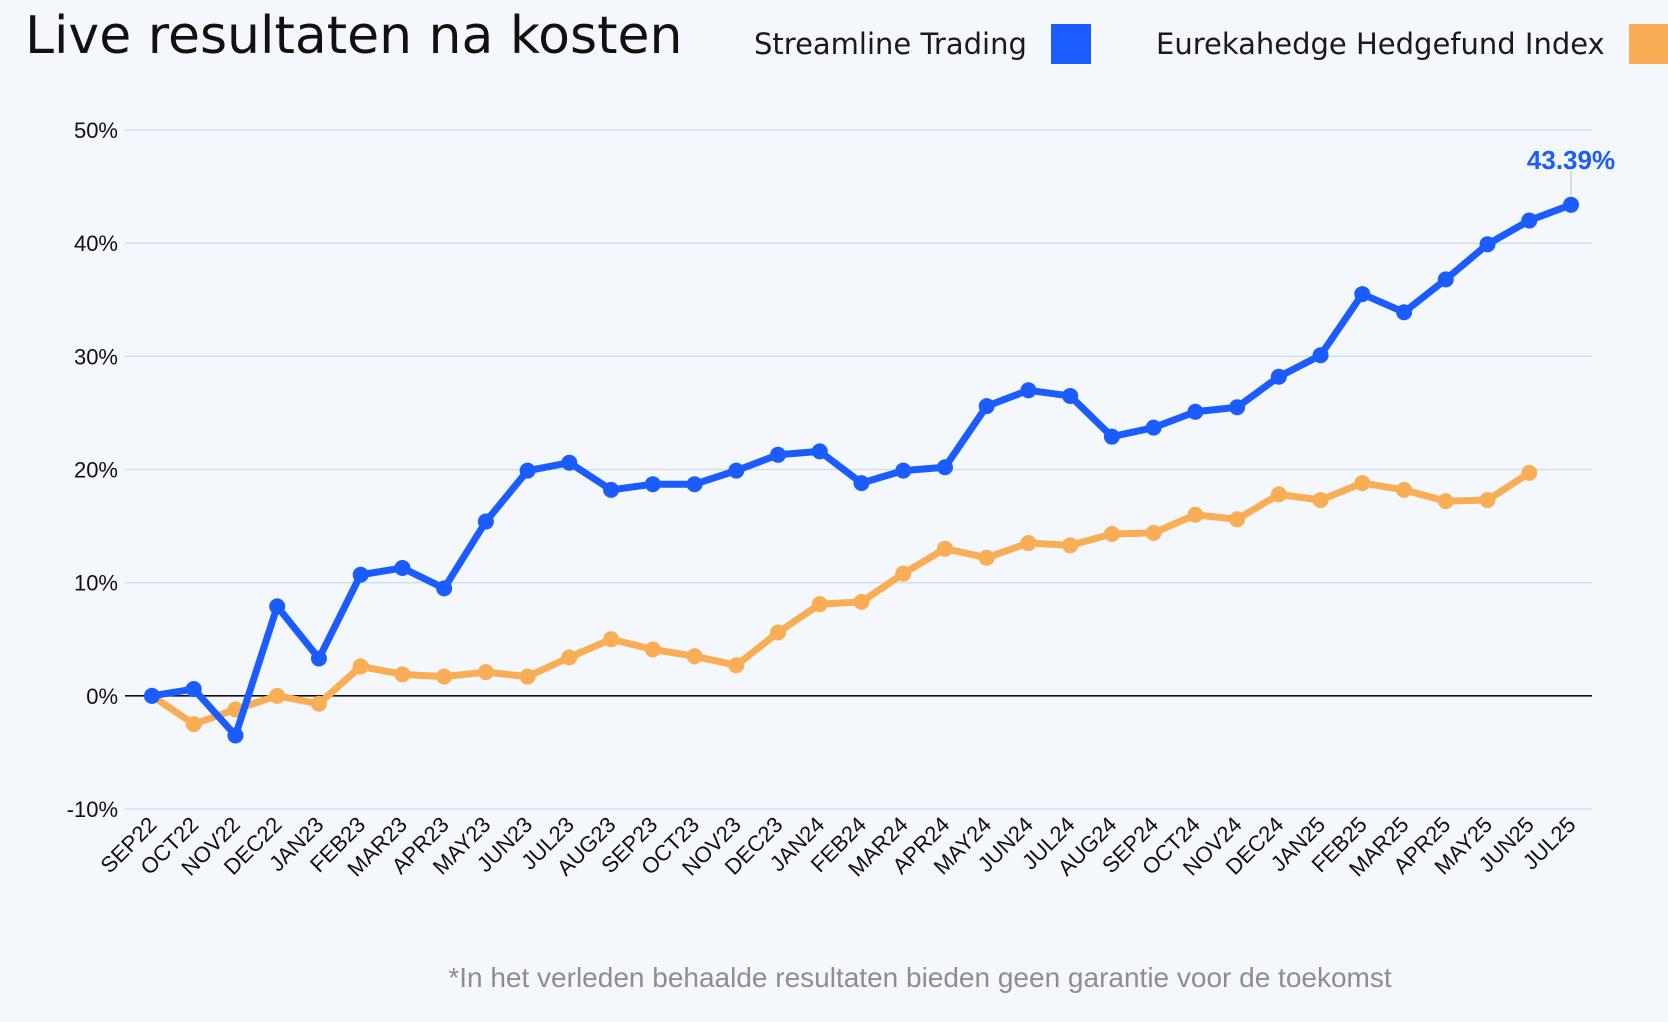 The image size is (1668, 1022). Describe the element at coordinates (1380, 44) in the screenshot. I see `legend-label-eurekahedge: Eurekahedge Hedgefund Index` at that location.